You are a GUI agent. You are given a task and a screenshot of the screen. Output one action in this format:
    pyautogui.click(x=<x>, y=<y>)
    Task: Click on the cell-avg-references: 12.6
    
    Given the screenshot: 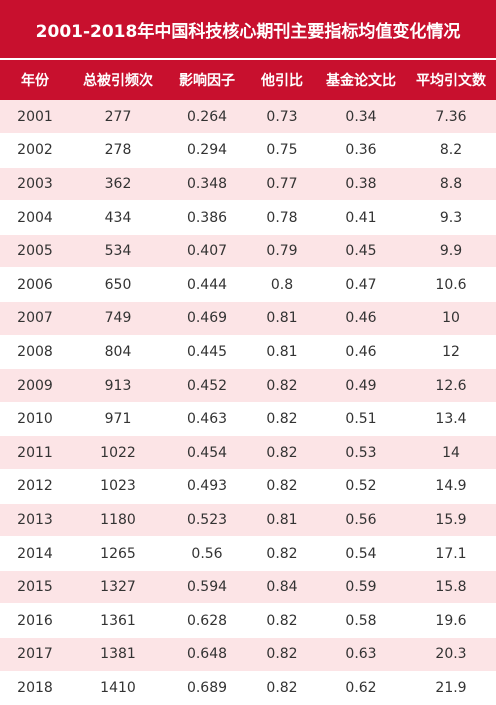 What is the action you would take?
    pyautogui.click(x=451, y=385)
    